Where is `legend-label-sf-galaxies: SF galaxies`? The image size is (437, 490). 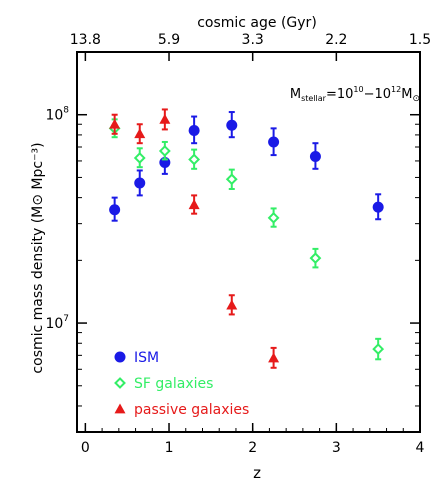
legend-label-sf-galaxies: SF galaxies is located at coordinates (173, 384).